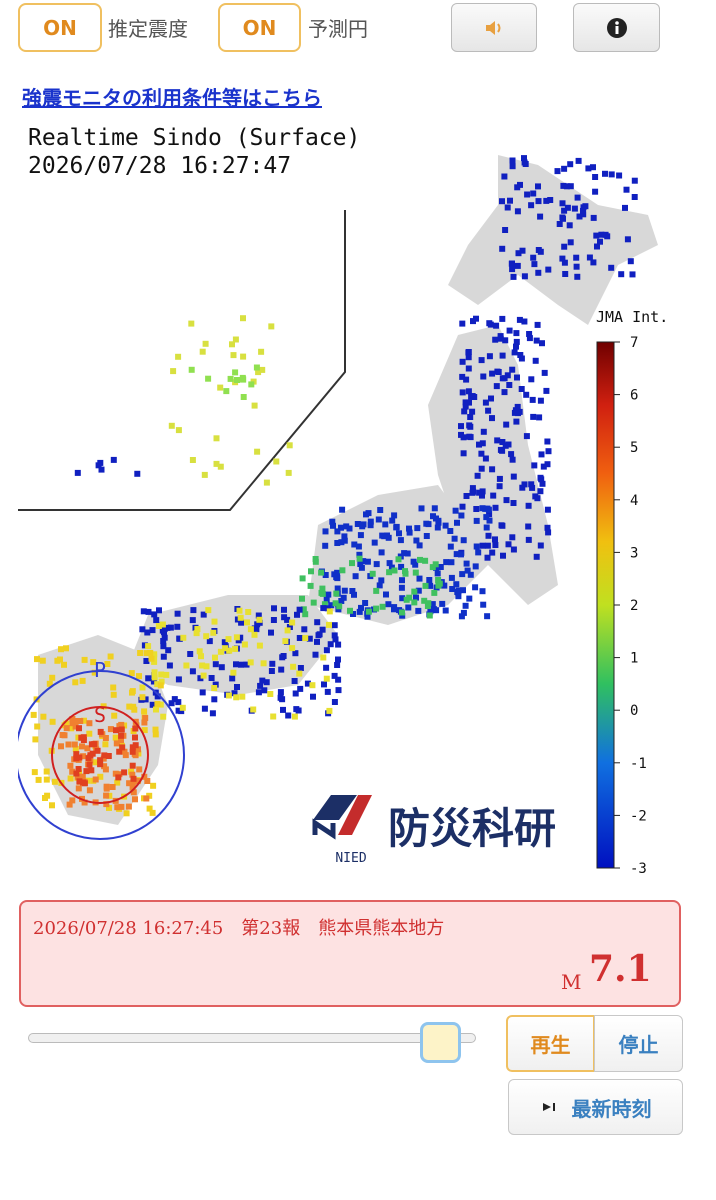 Image resolution: width=716 pixels, height=1200 pixels. Describe the element at coordinates (252, 1038) in the screenshot. I see `time-slider` at that location.